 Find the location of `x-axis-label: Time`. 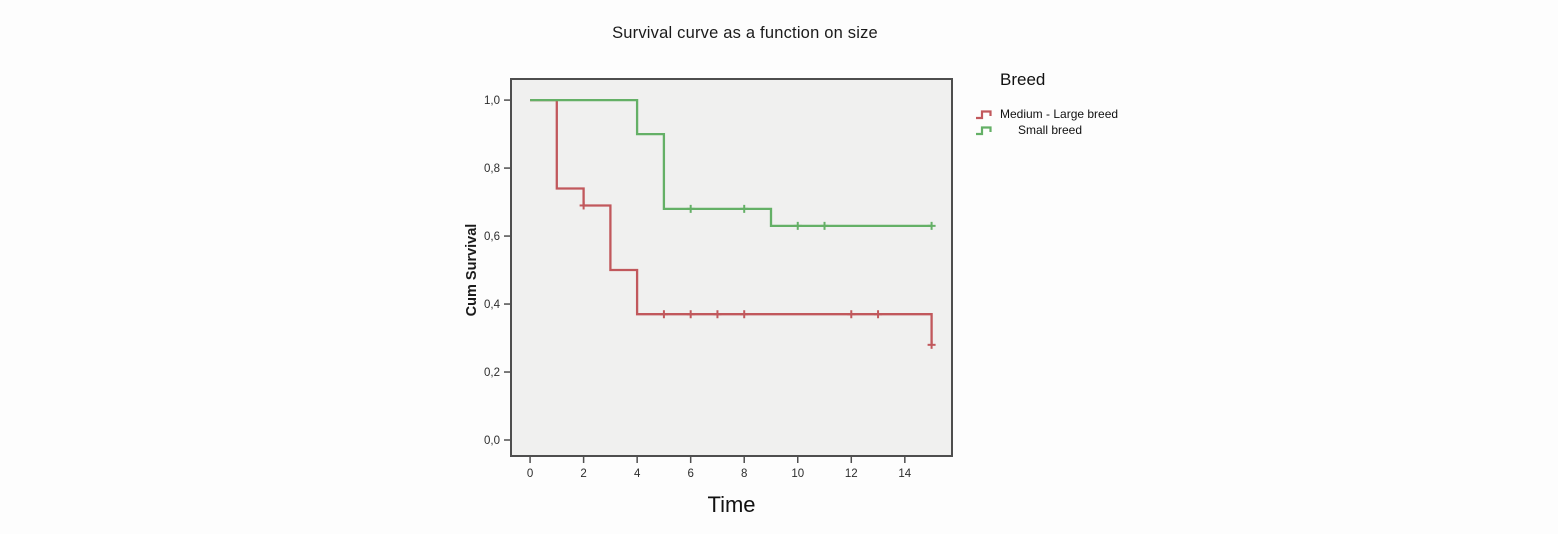

x-axis-label: Time is located at coordinates (731, 504).